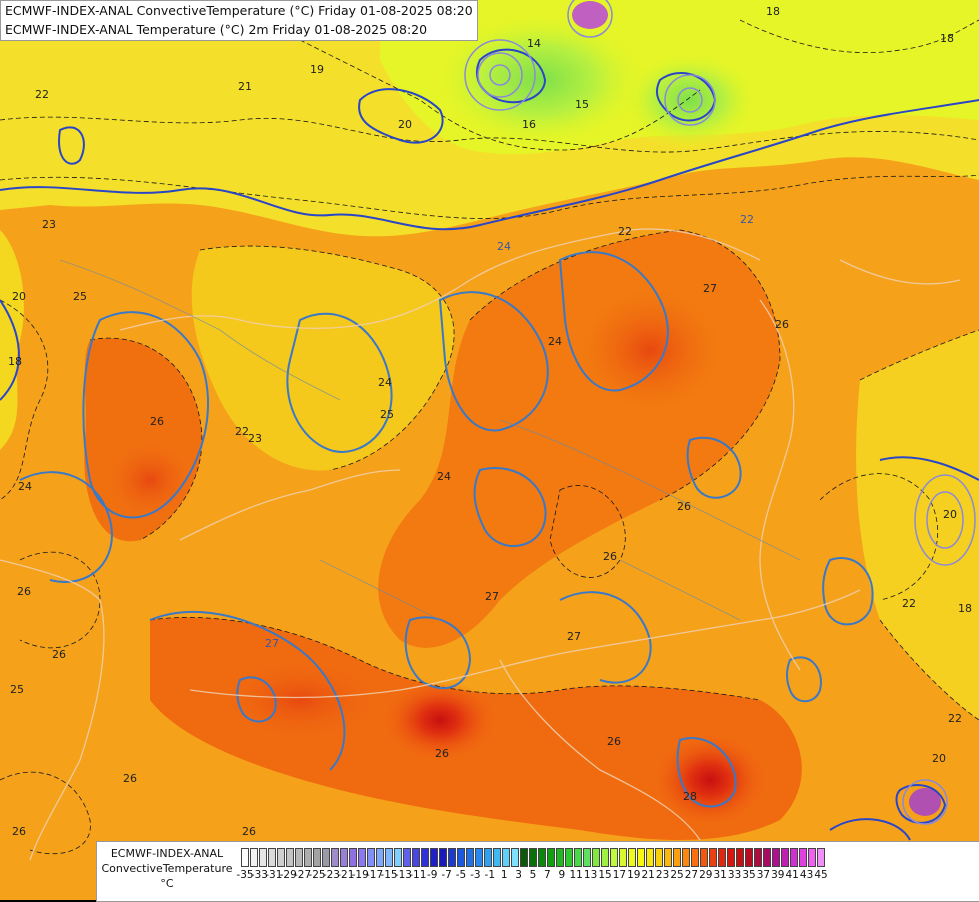  I want to click on legend-tick-label: -23, so click(331, 875).